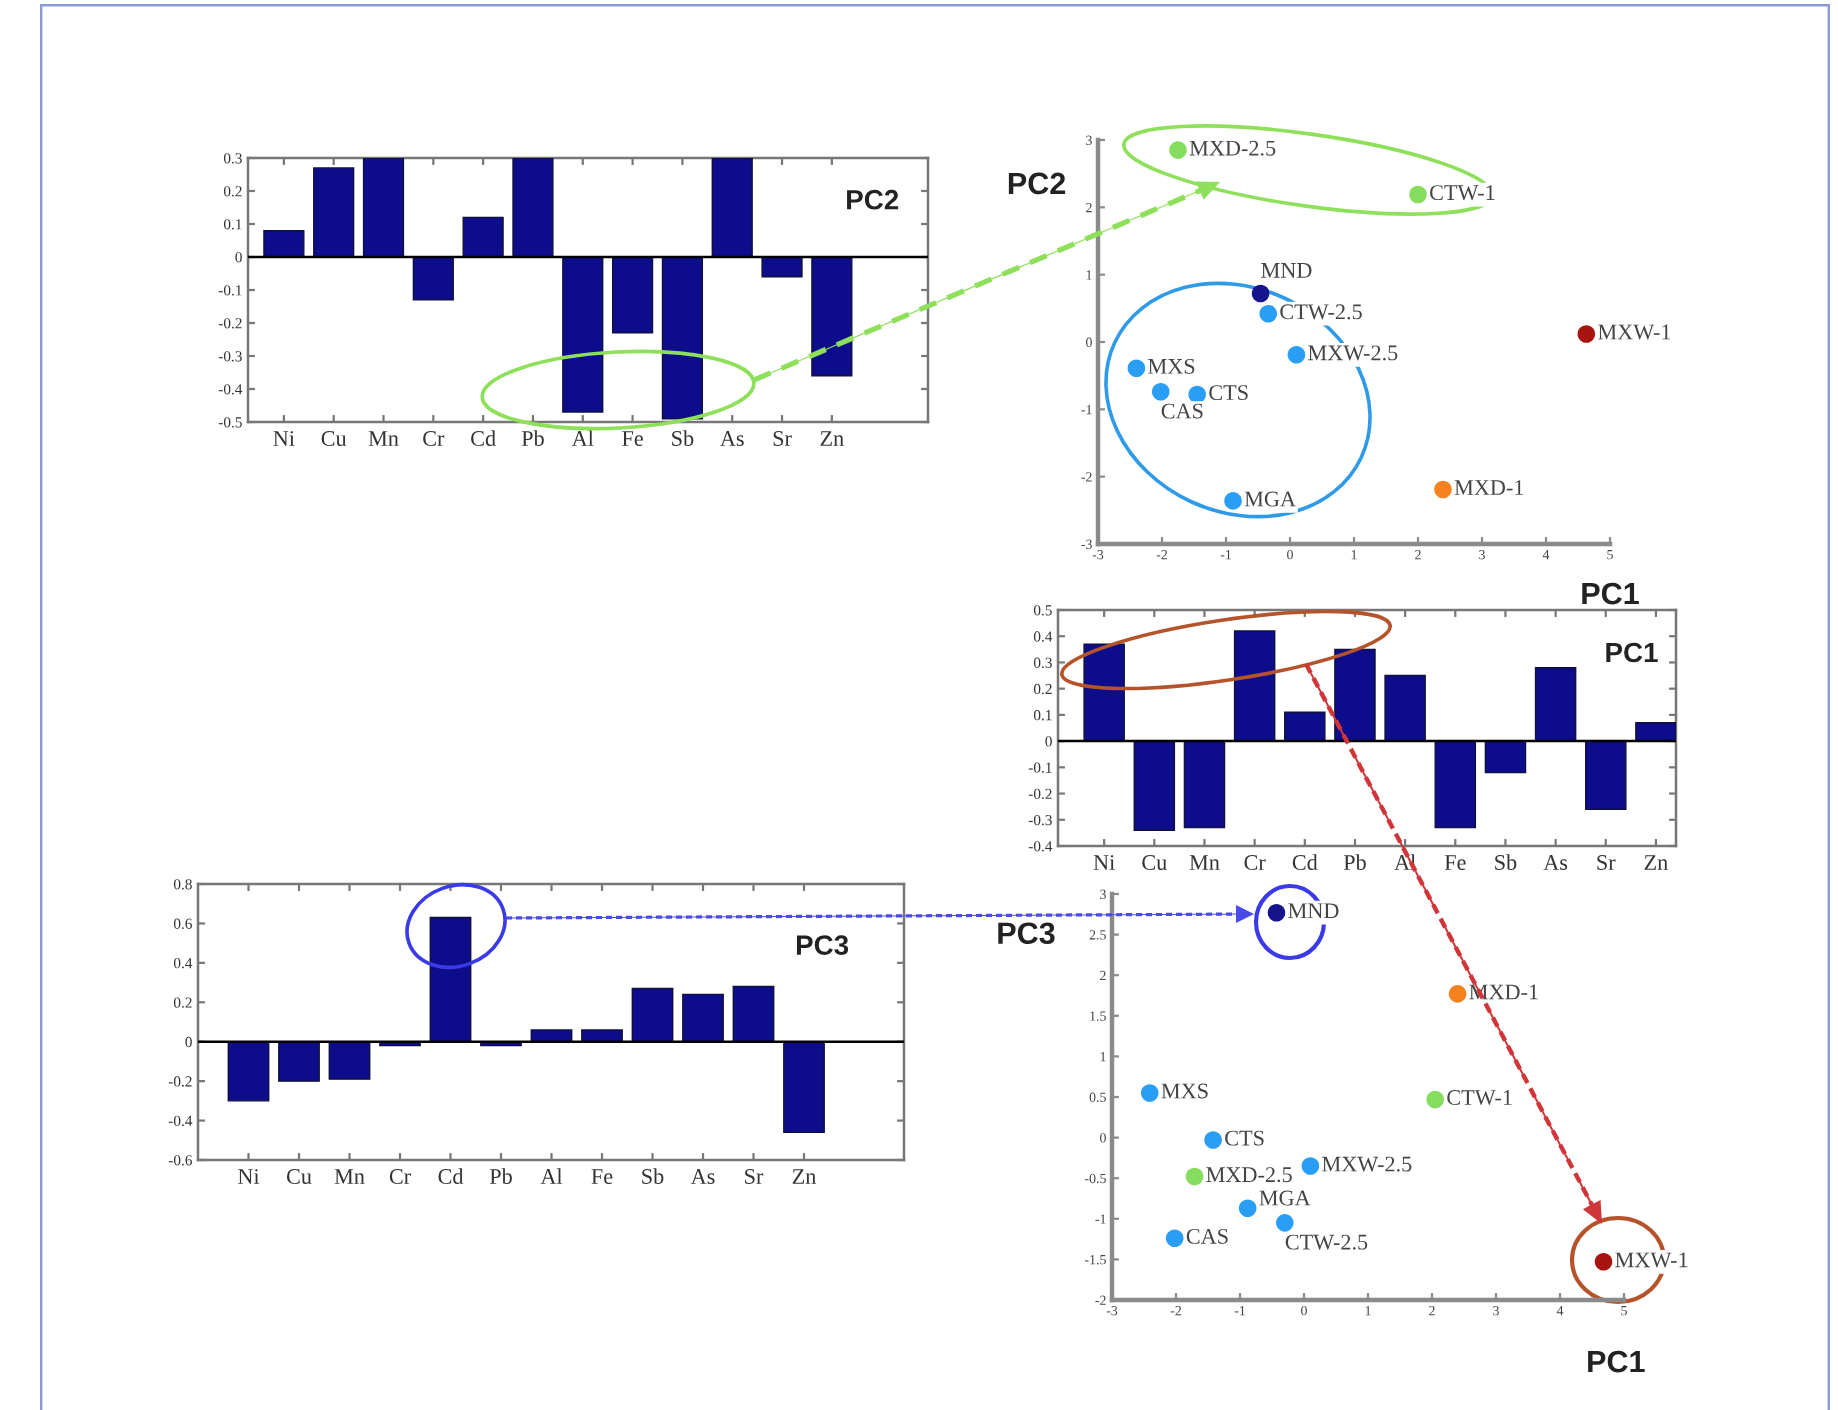 The width and height of the screenshot is (1838, 1410). I want to click on series-label: CTW-1, so click(1462, 193).